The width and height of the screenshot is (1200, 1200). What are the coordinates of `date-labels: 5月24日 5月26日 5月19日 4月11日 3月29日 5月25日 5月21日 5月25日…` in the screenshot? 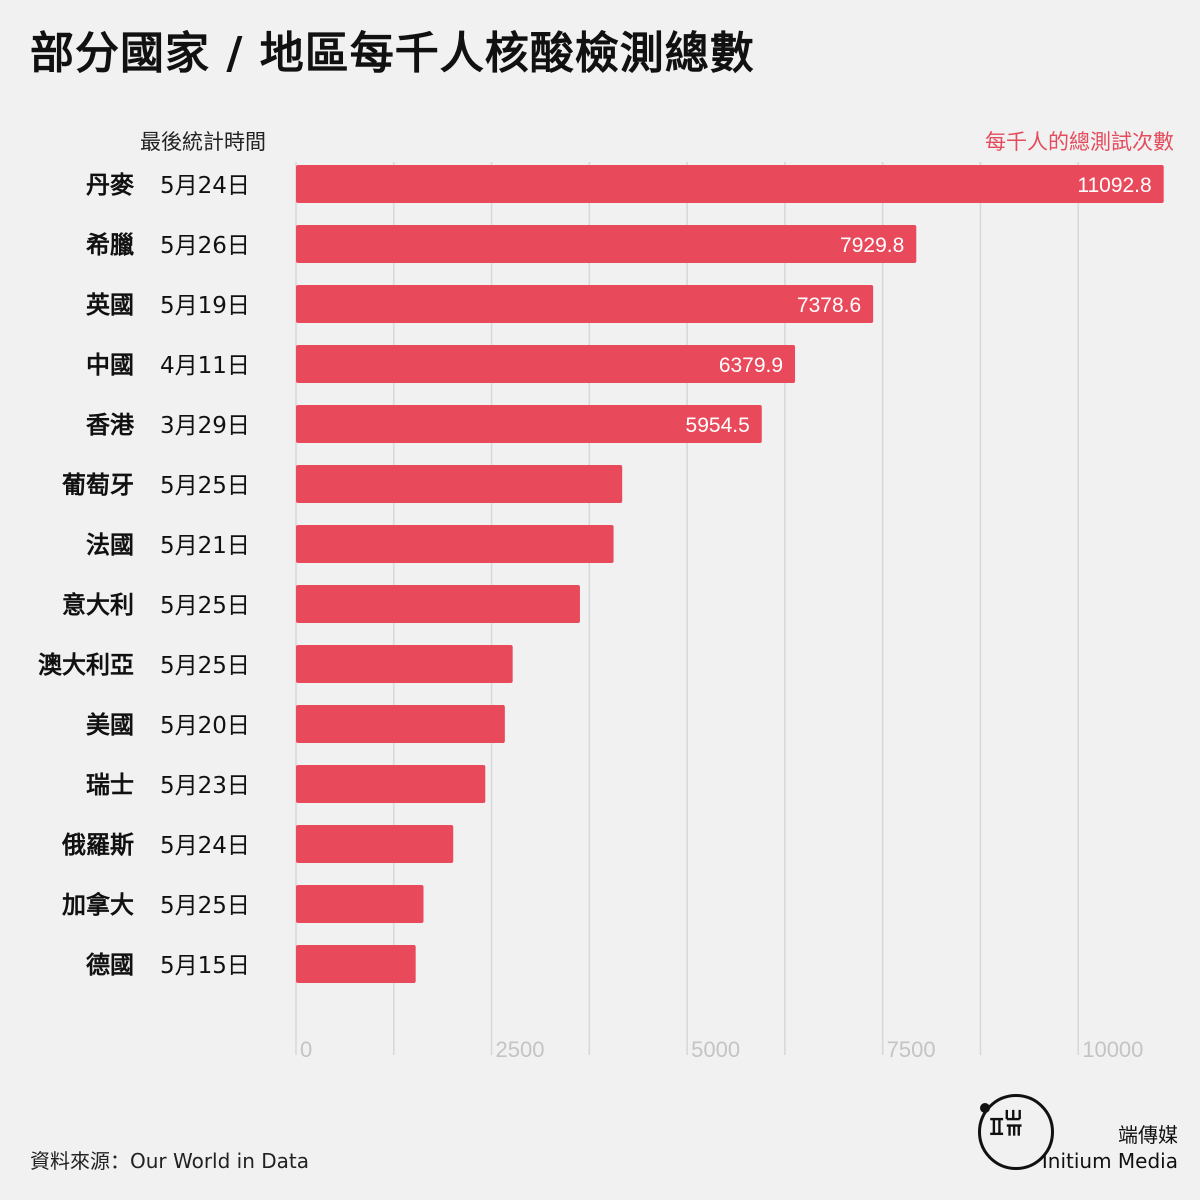 It's located at (205, 576).